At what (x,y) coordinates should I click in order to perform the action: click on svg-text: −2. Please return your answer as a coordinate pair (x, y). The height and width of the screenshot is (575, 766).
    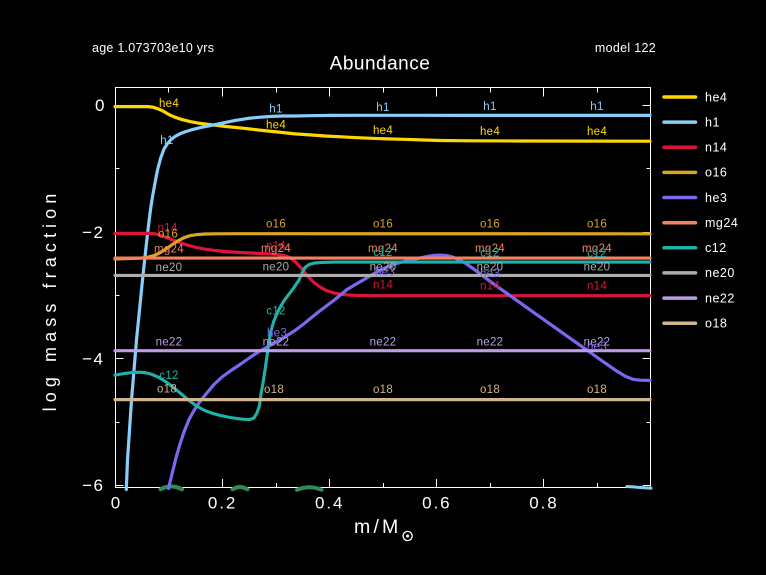
    Looking at the image, I should click on (93, 232).